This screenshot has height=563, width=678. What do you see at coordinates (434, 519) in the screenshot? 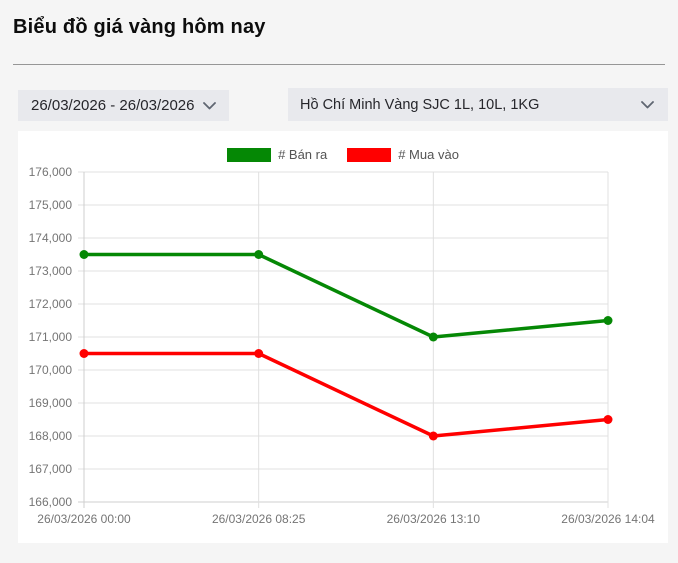
I see `svg-text: 26/03/2026 13:10` at bounding box center [434, 519].